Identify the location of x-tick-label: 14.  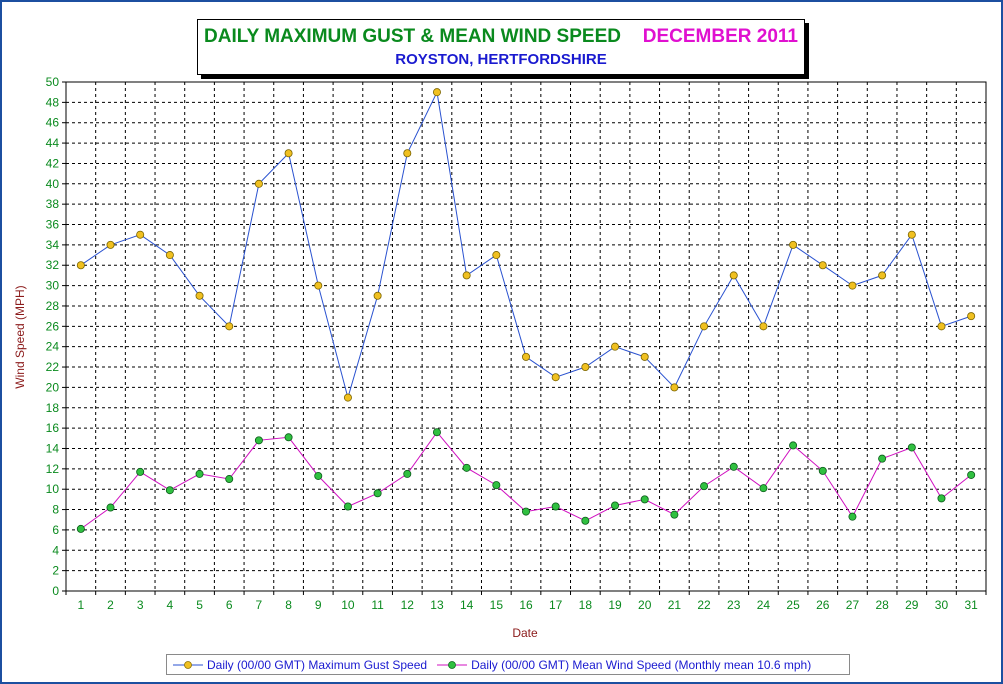
(467, 605).